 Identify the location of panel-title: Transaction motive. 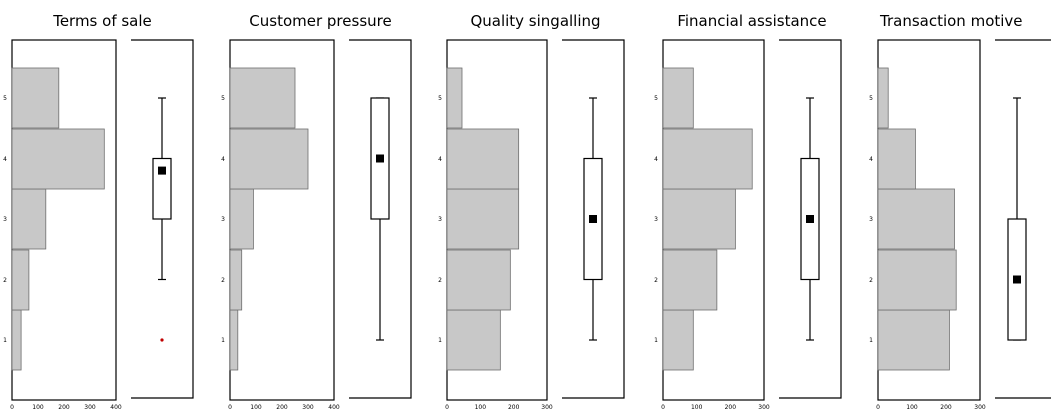
(951, 21).